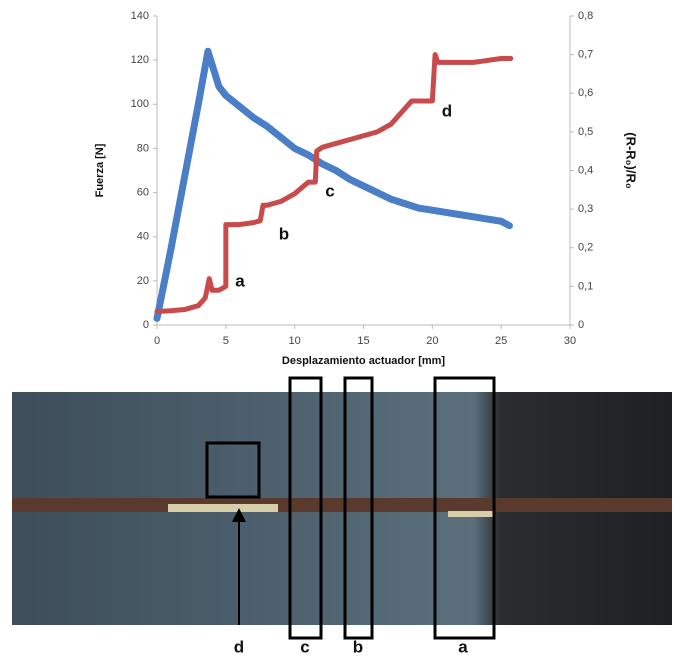  Describe the element at coordinates (140, 60) in the screenshot. I see `y-tick-label: 120` at that location.